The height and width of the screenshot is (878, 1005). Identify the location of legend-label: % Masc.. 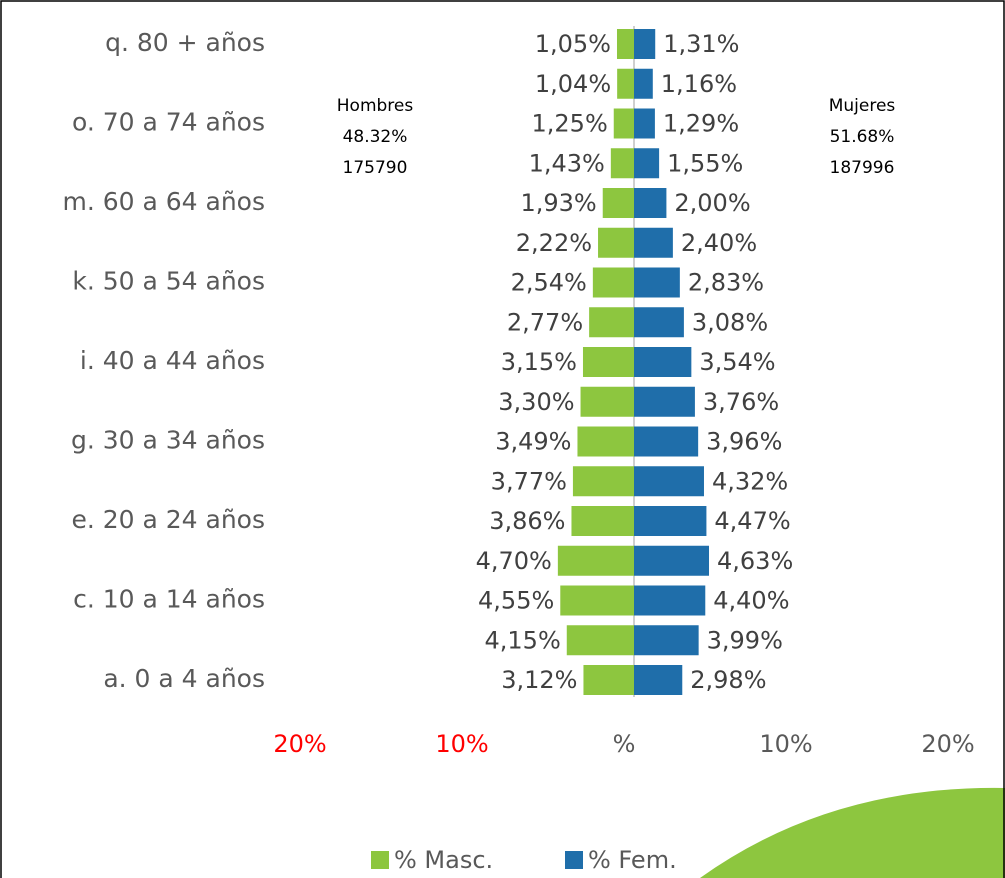
(443, 860).